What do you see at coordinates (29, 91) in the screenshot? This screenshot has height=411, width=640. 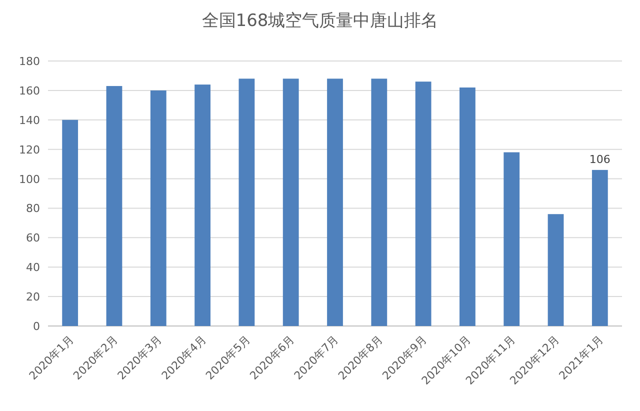 I see `y-tick-label: 160` at bounding box center [29, 91].